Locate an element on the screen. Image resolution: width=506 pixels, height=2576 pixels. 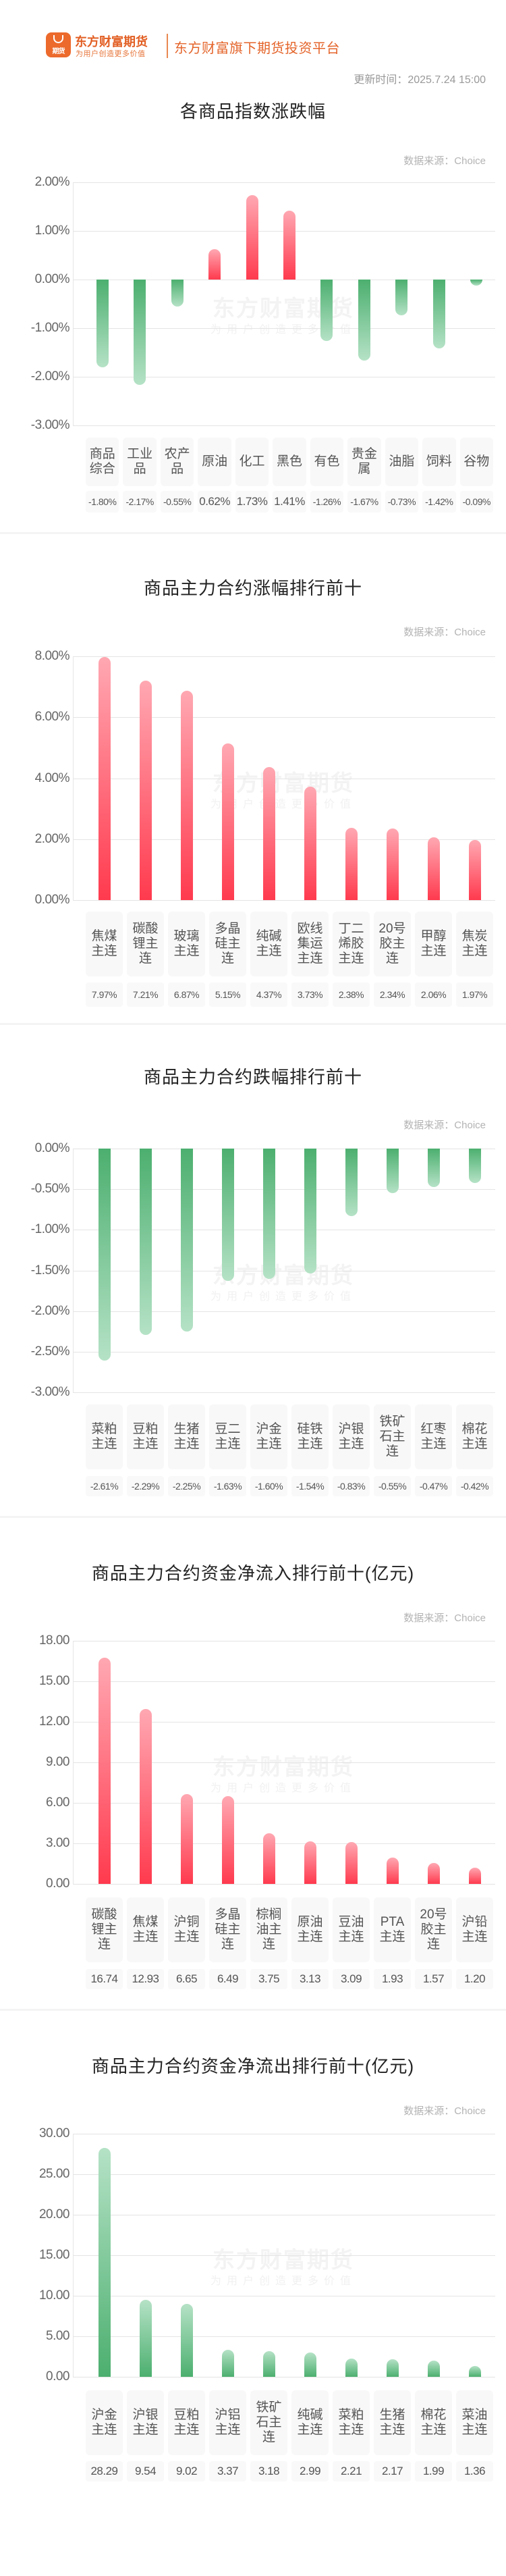
category-label: 菜油主连 is located at coordinates (475, 2422).